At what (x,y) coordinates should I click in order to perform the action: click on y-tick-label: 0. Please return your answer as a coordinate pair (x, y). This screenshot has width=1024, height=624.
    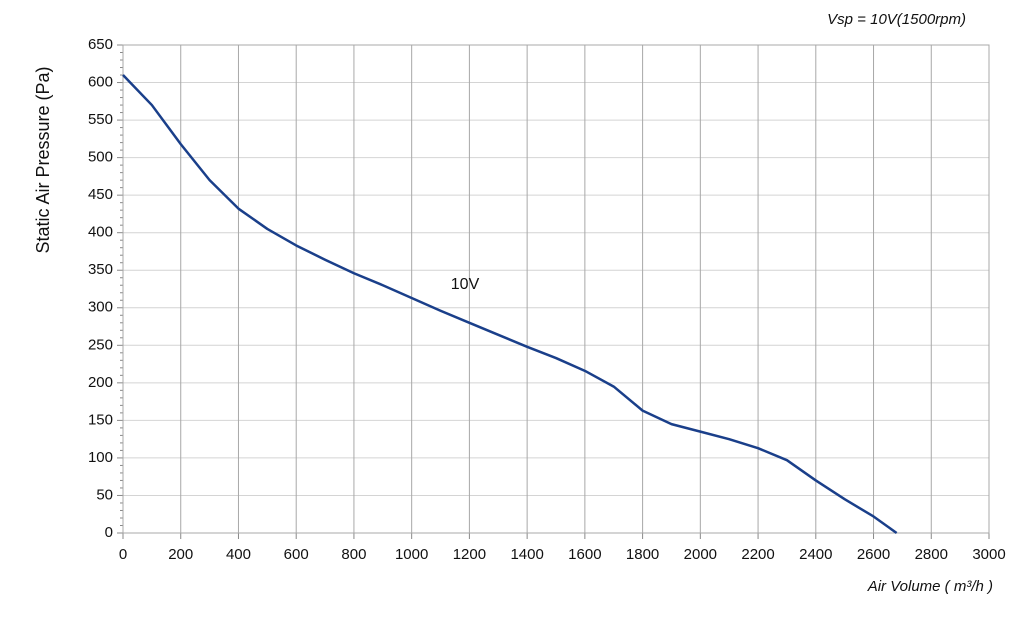
    Looking at the image, I should click on (109, 532).